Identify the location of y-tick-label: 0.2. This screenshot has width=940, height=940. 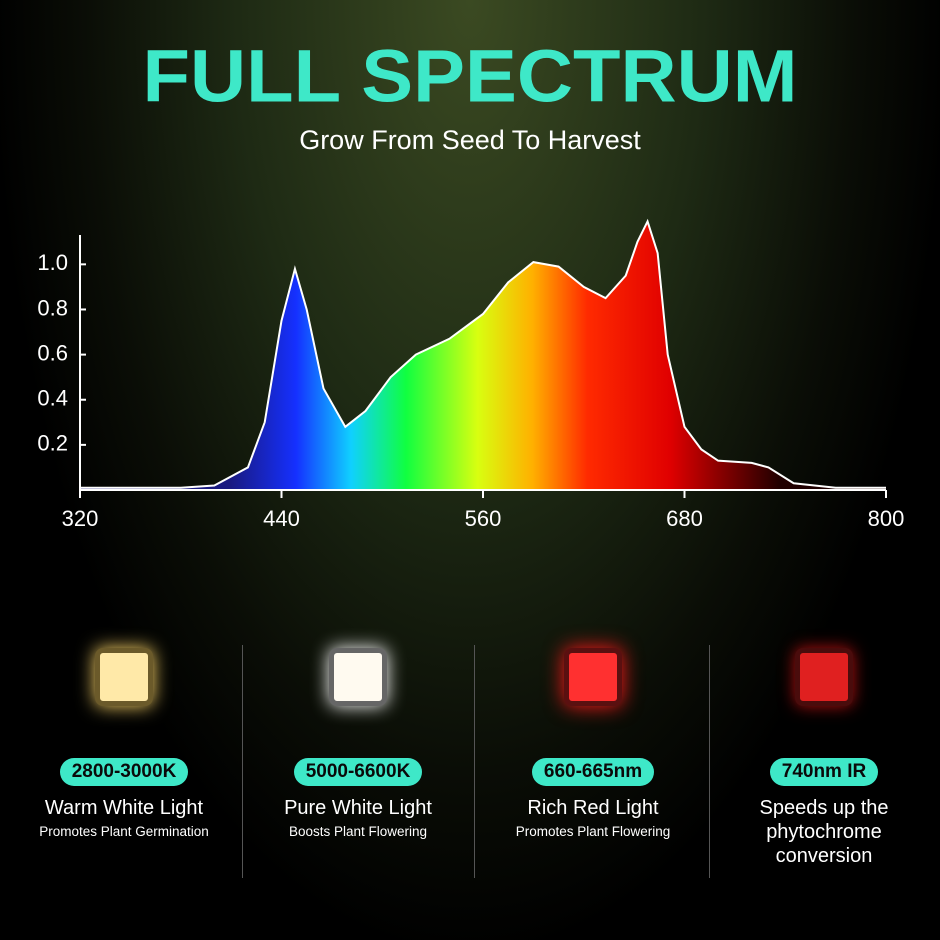
(52, 443).